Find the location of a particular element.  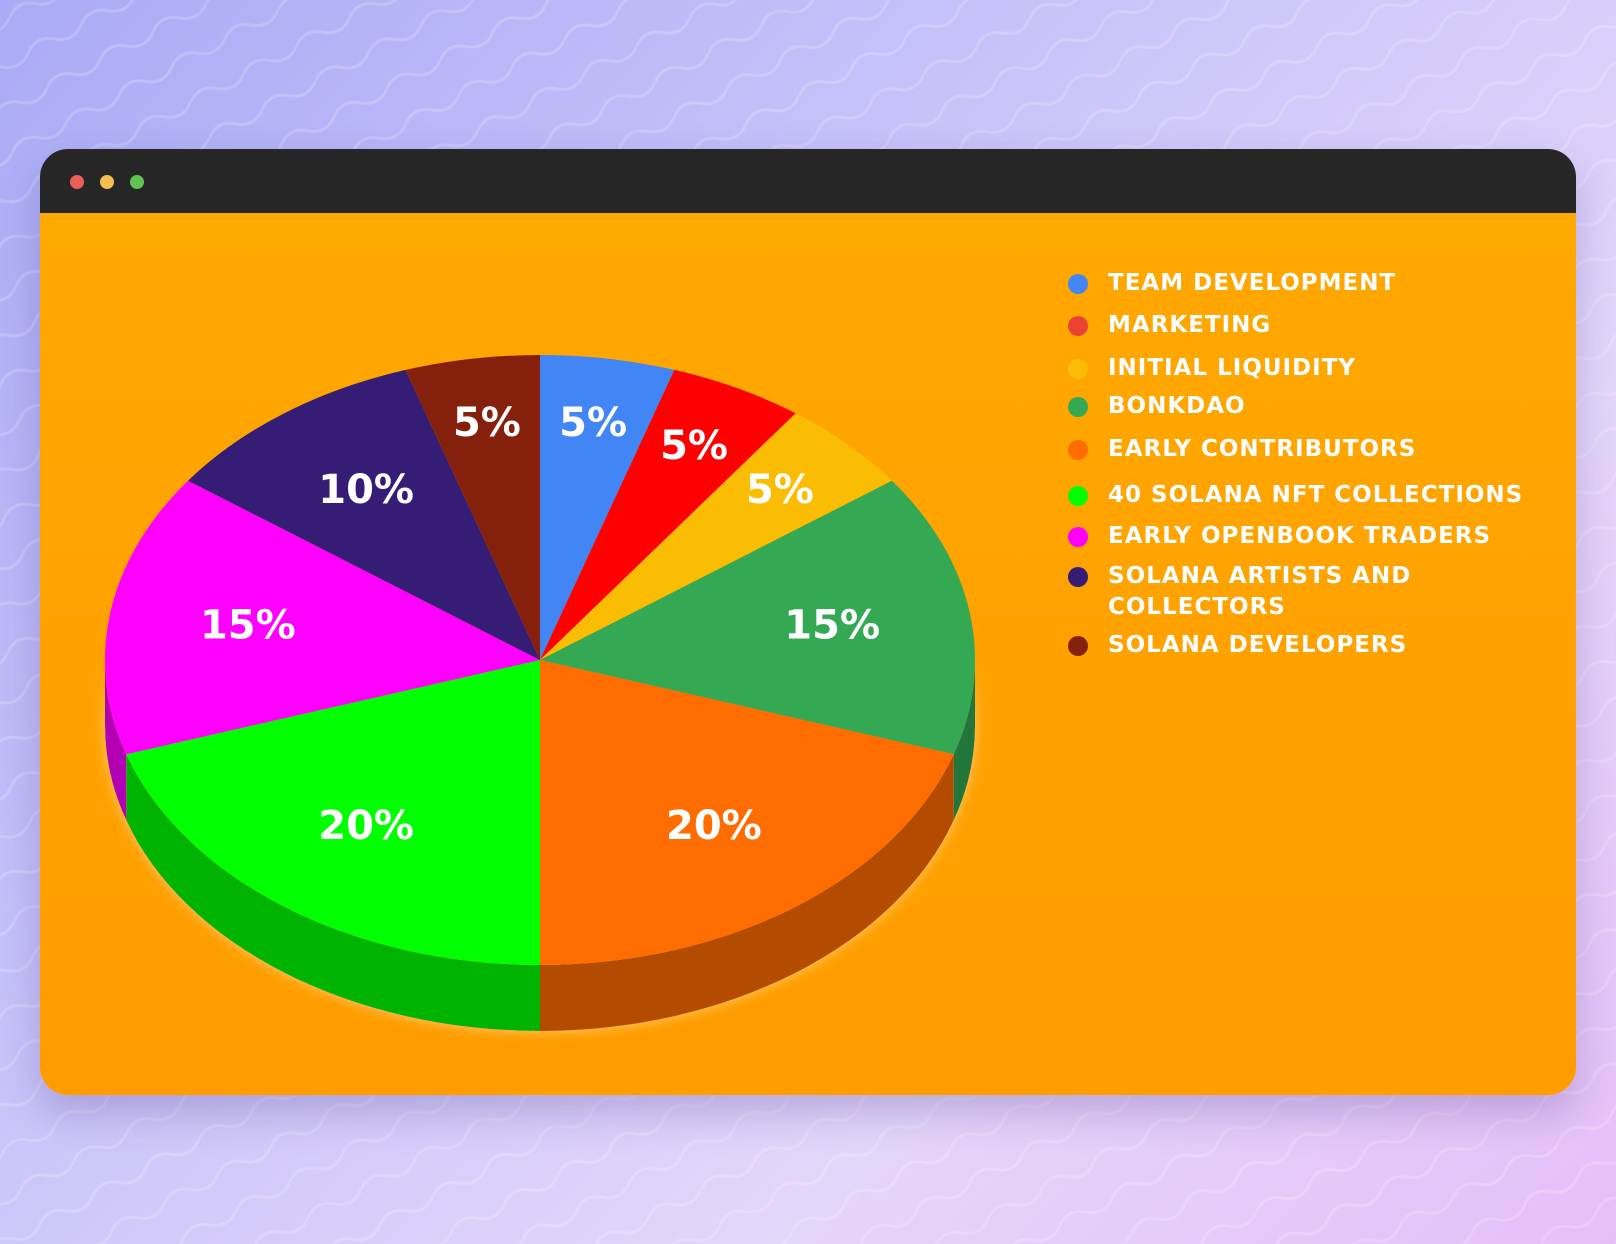

pie-label-early-contributors: 20% is located at coordinates (714, 826).